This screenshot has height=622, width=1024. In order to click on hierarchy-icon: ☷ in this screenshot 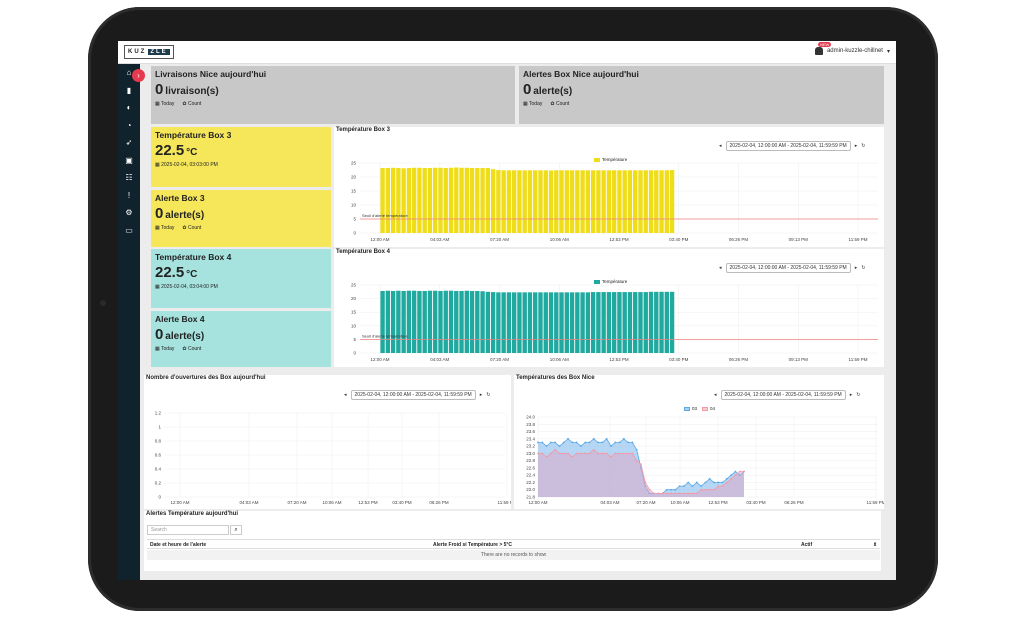, I will do `click(129, 178)`.